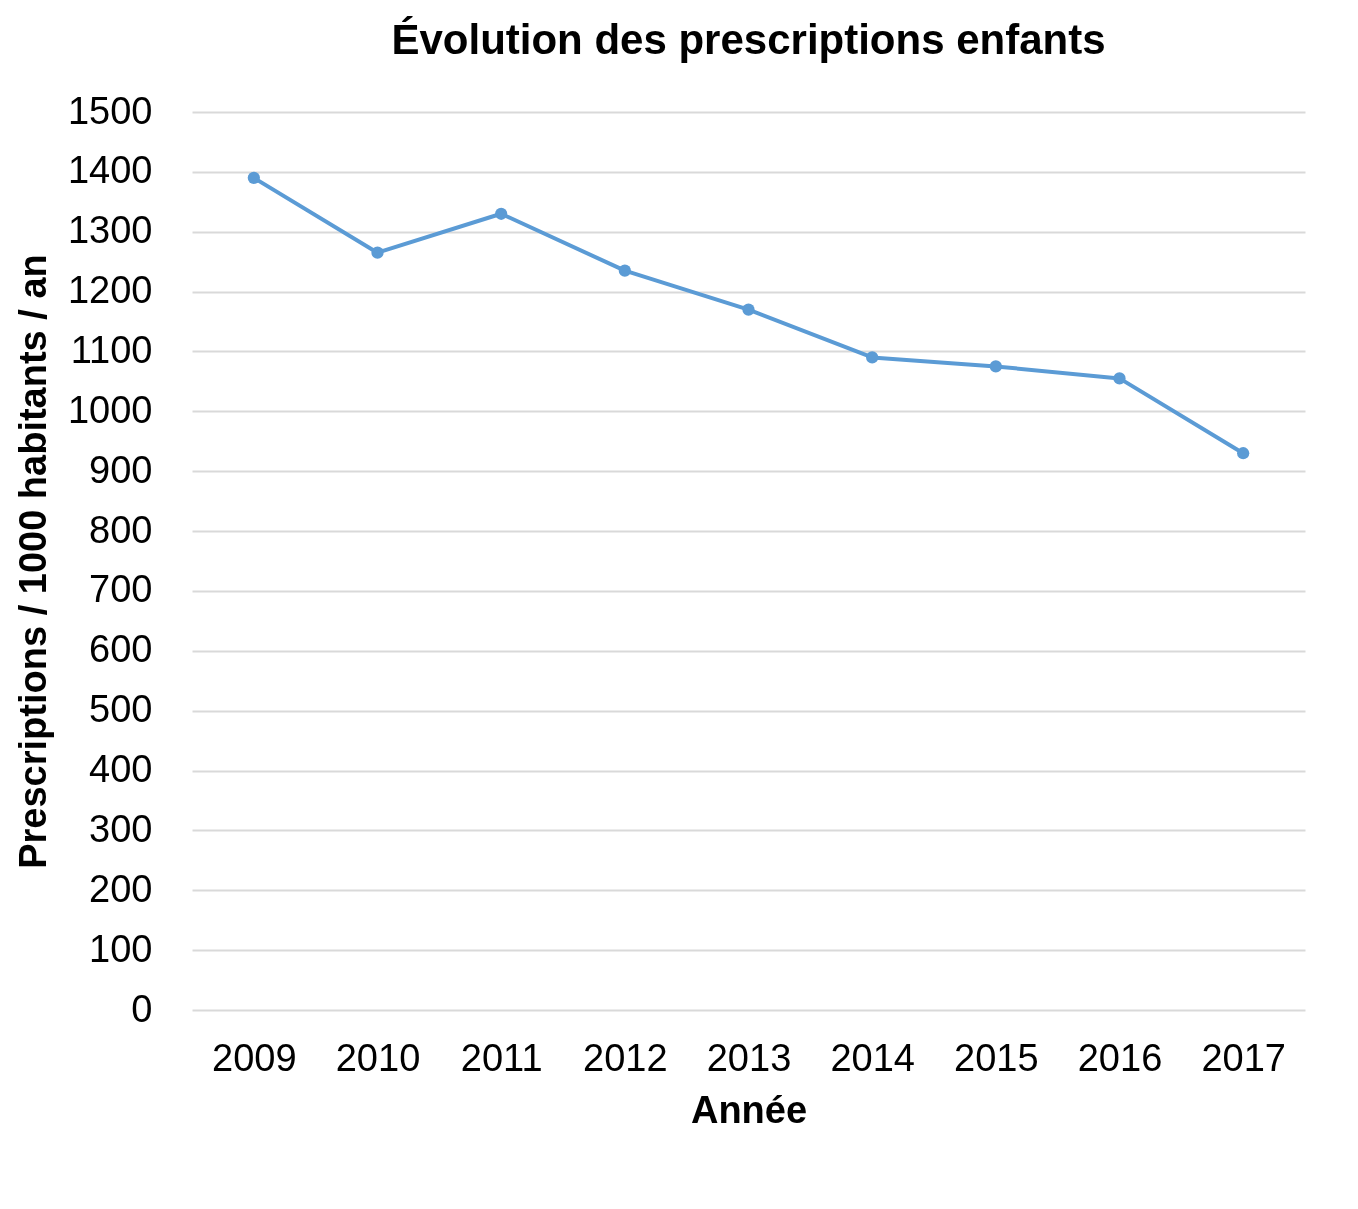 The width and height of the screenshot is (1358, 1209). I want to click on x-axis-title: Année, so click(749, 1109).